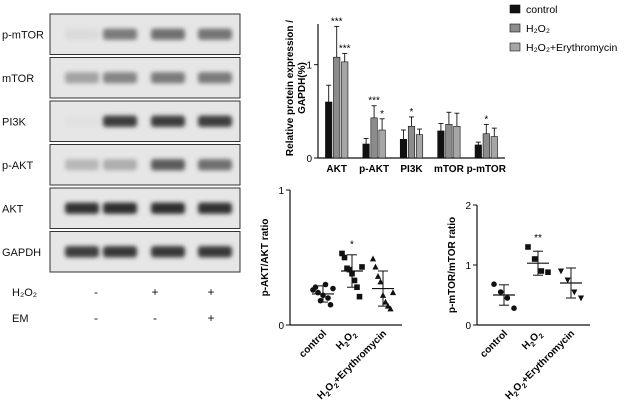  I want to click on bar-h-o-erythromycin-akt, so click(345, 110).